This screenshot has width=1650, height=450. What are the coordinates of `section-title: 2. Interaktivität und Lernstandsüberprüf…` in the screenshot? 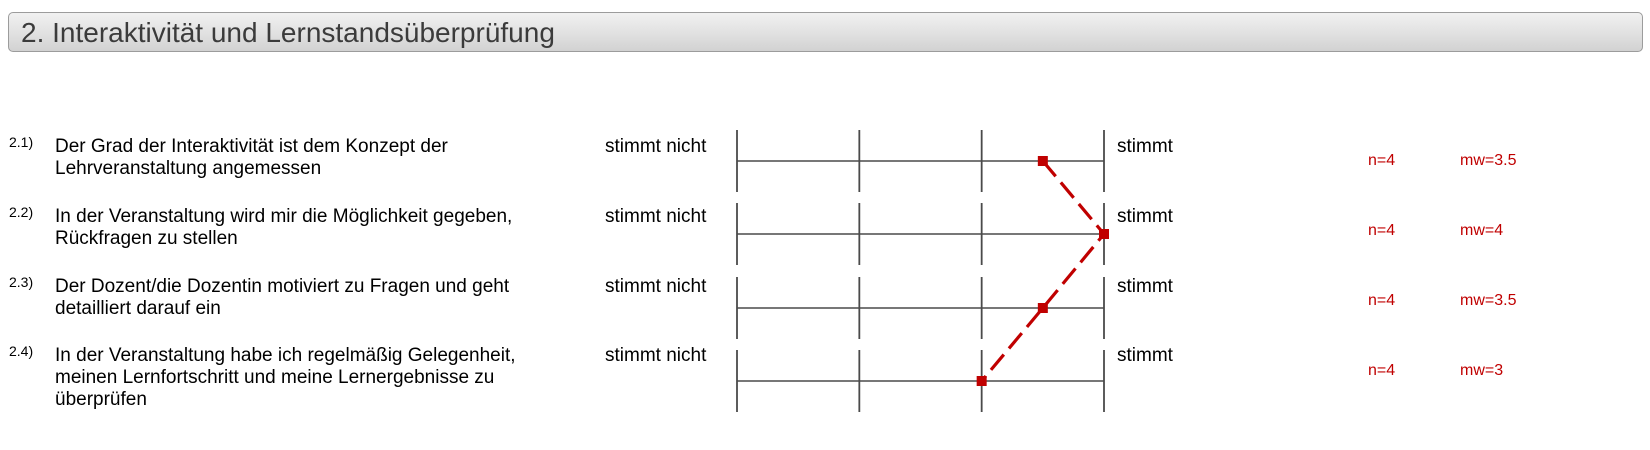 It's located at (288, 32).